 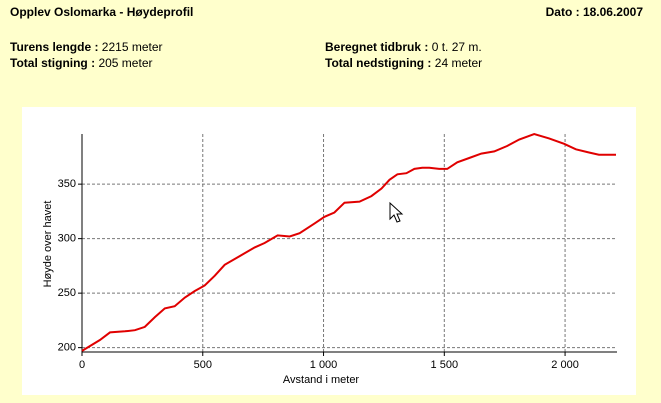 I want to click on info-row: Beregnet tidbruk : 0 t. 27 m., so click(x=403, y=47).